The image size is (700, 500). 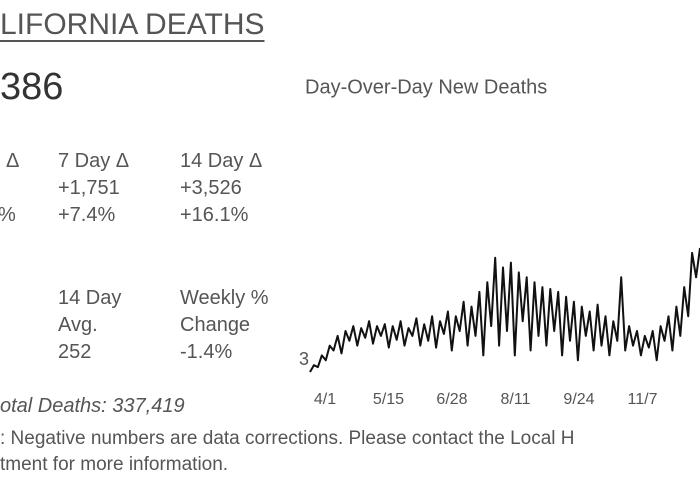 What do you see at coordinates (578, 399) in the screenshot?
I see `x-tick-label: 9/24` at bounding box center [578, 399].